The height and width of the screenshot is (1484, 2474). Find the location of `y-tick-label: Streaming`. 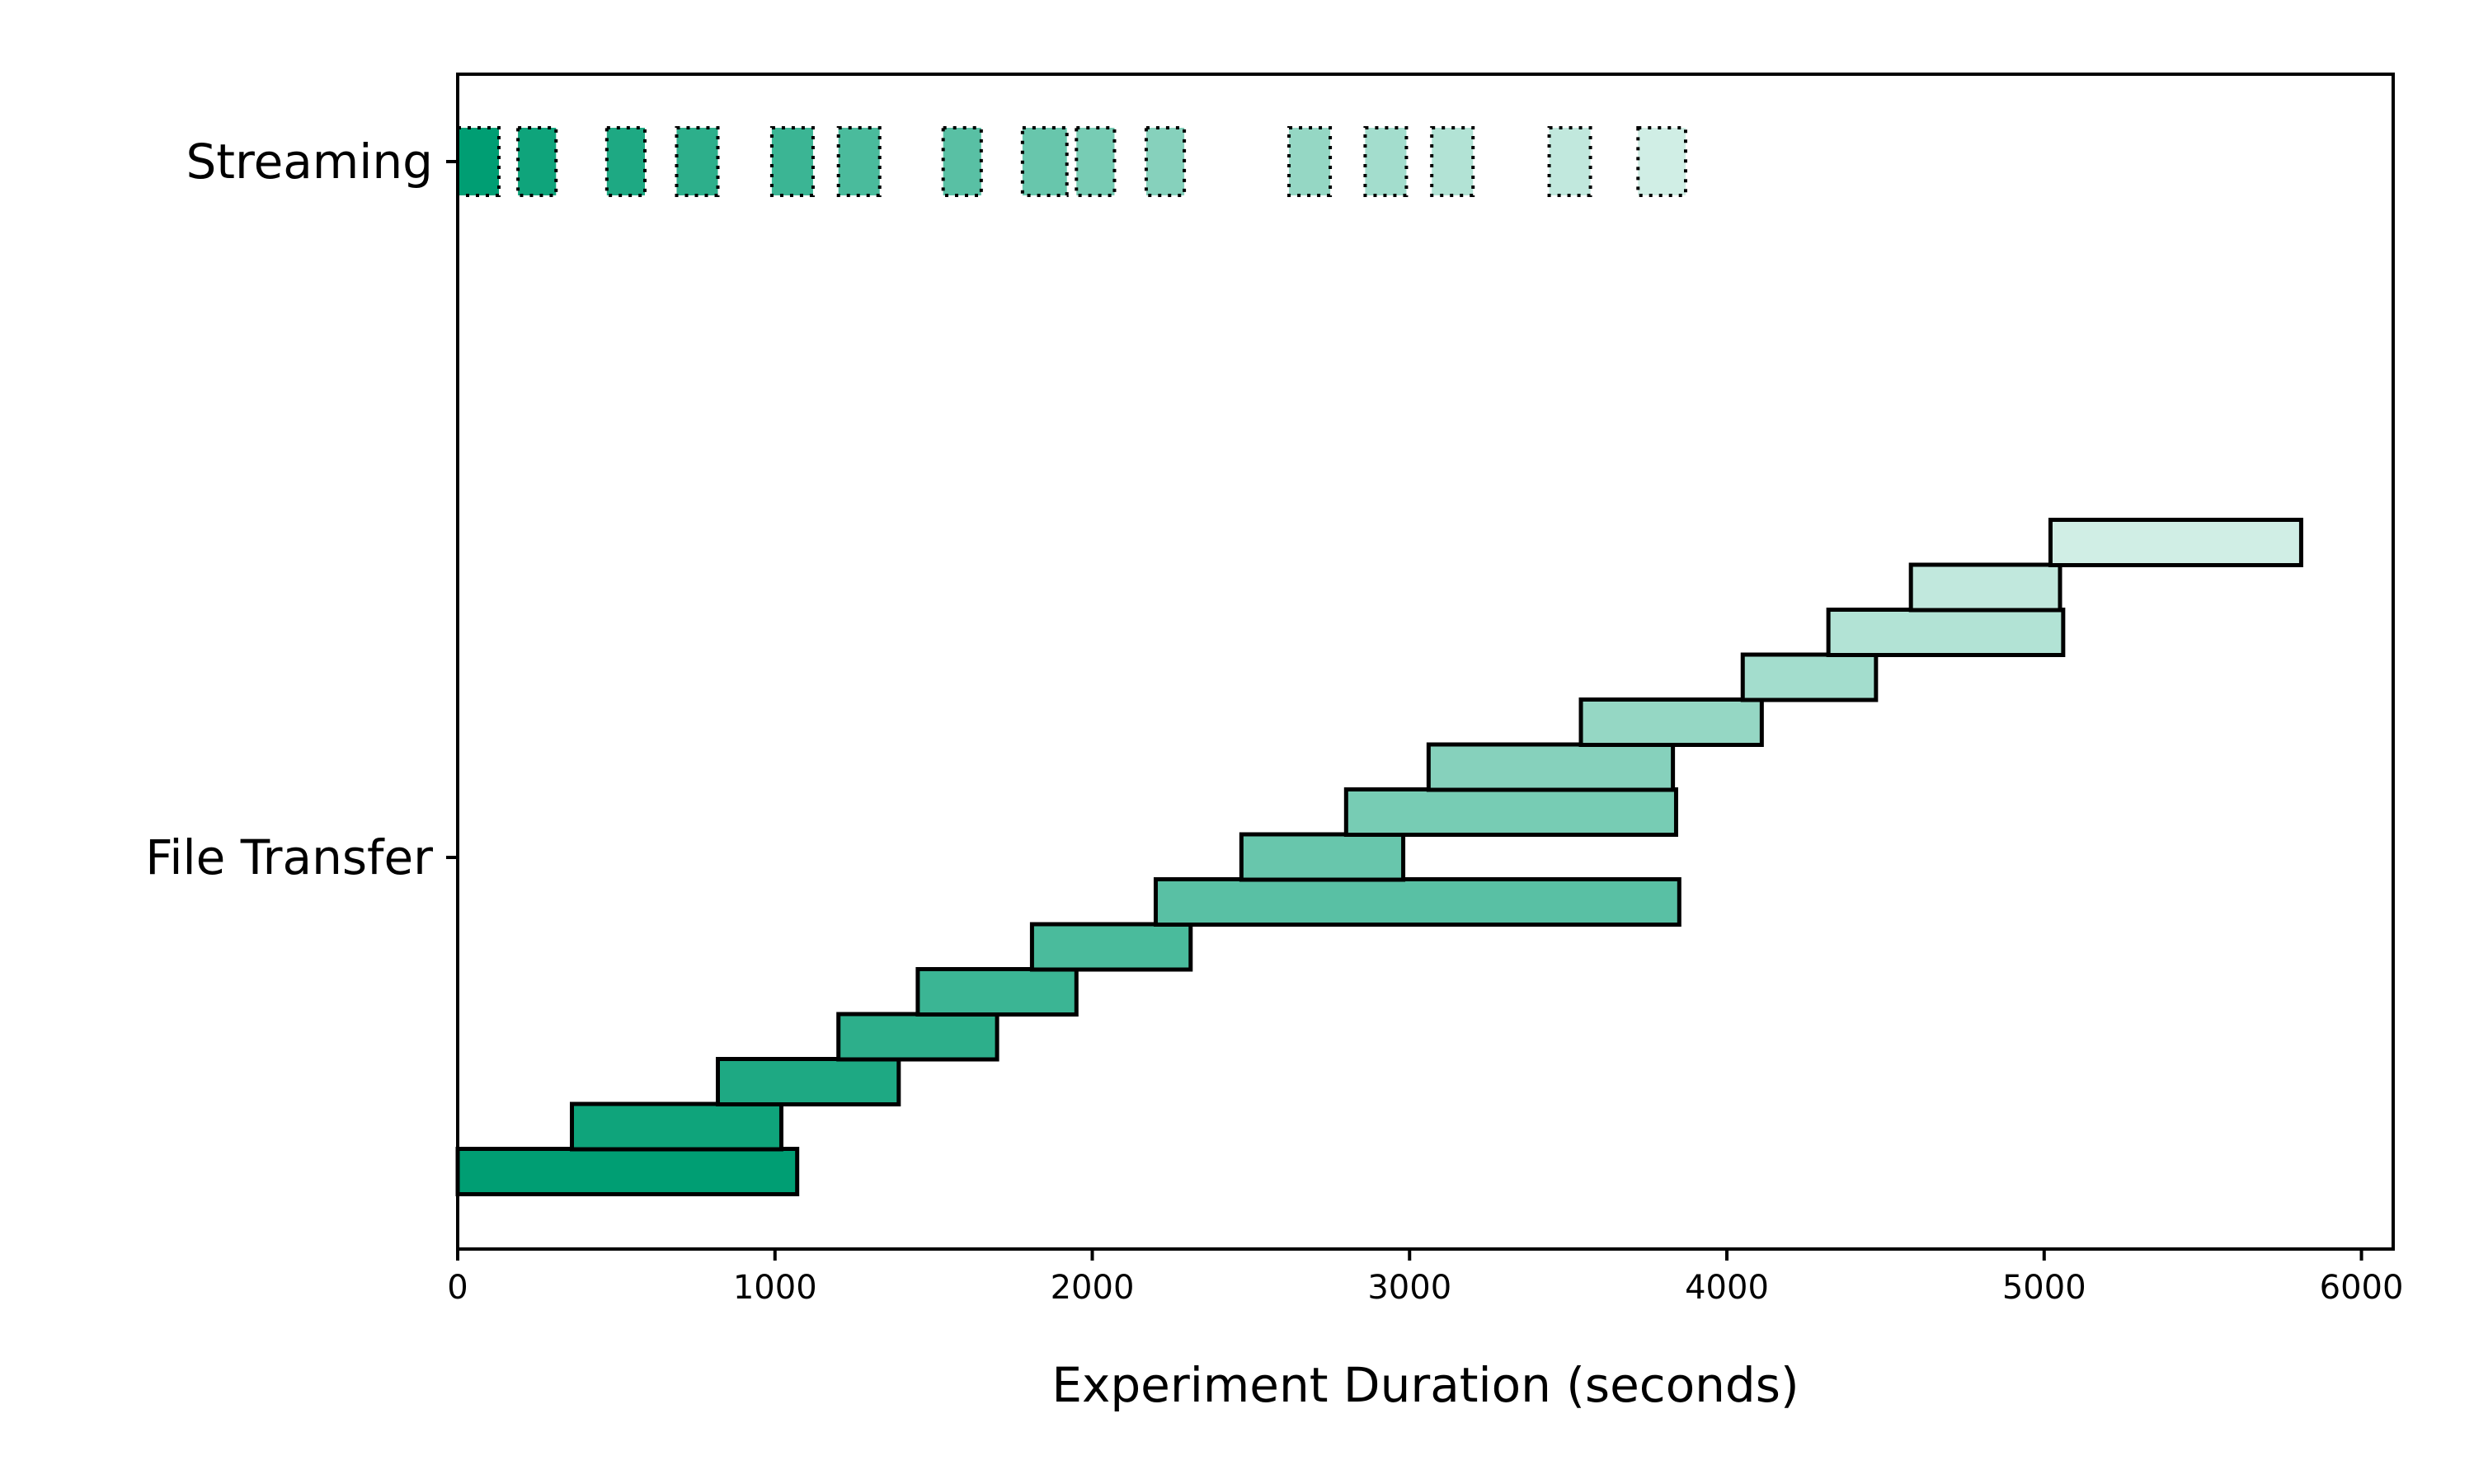

y-tick-label: Streaming is located at coordinates (309, 162).